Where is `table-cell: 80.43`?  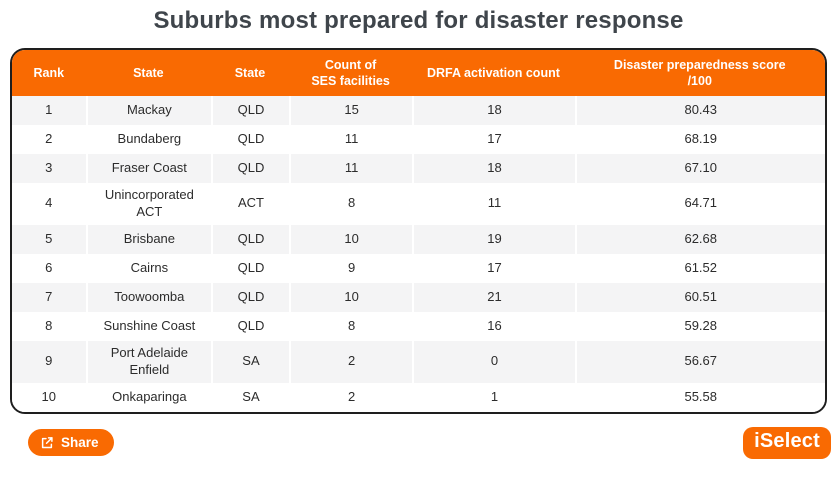 table-cell: 80.43 is located at coordinates (699, 110).